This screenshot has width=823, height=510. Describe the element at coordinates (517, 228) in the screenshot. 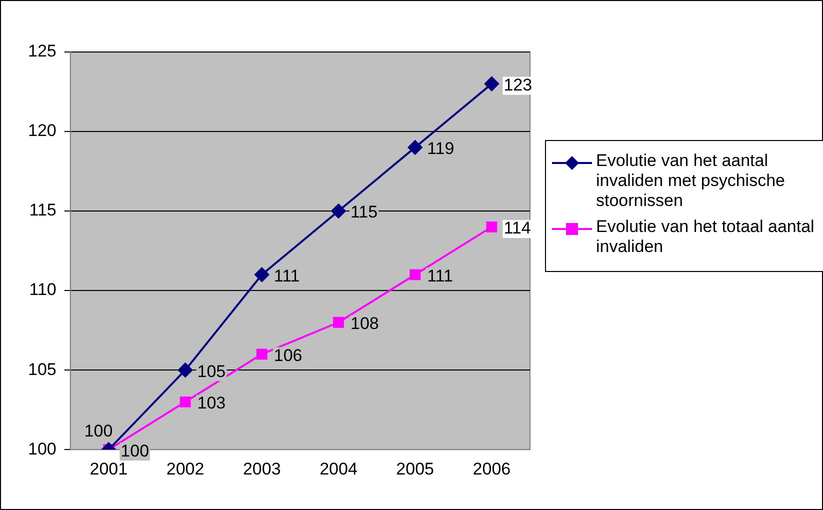

I see `data-label: 114` at that location.